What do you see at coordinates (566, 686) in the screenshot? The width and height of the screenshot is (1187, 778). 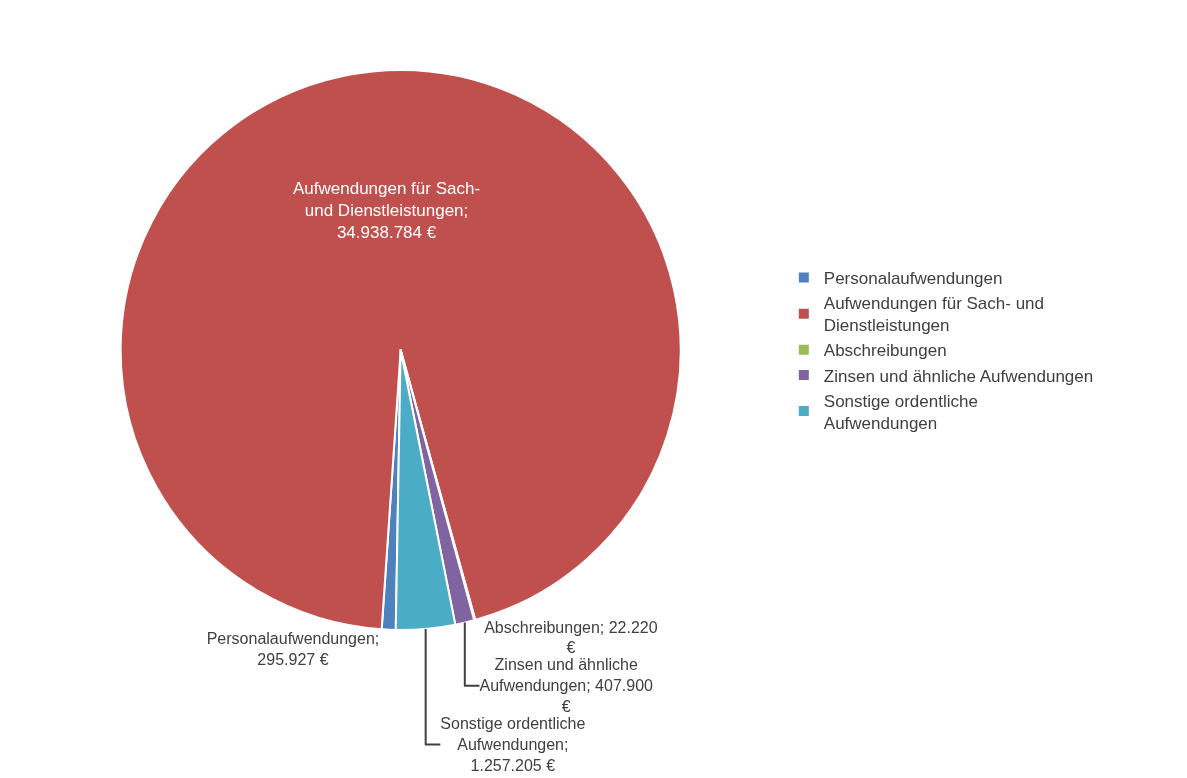 I see `data-label: Zinsen und ähnliche Aufwendungen; 407.900 €` at bounding box center [566, 686].